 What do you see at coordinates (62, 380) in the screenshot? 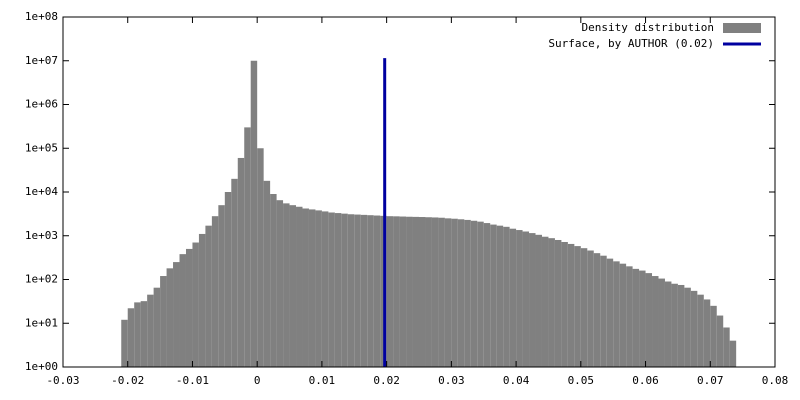
I see `x-tick-label: -0.03` at bounding box center [62, 380].